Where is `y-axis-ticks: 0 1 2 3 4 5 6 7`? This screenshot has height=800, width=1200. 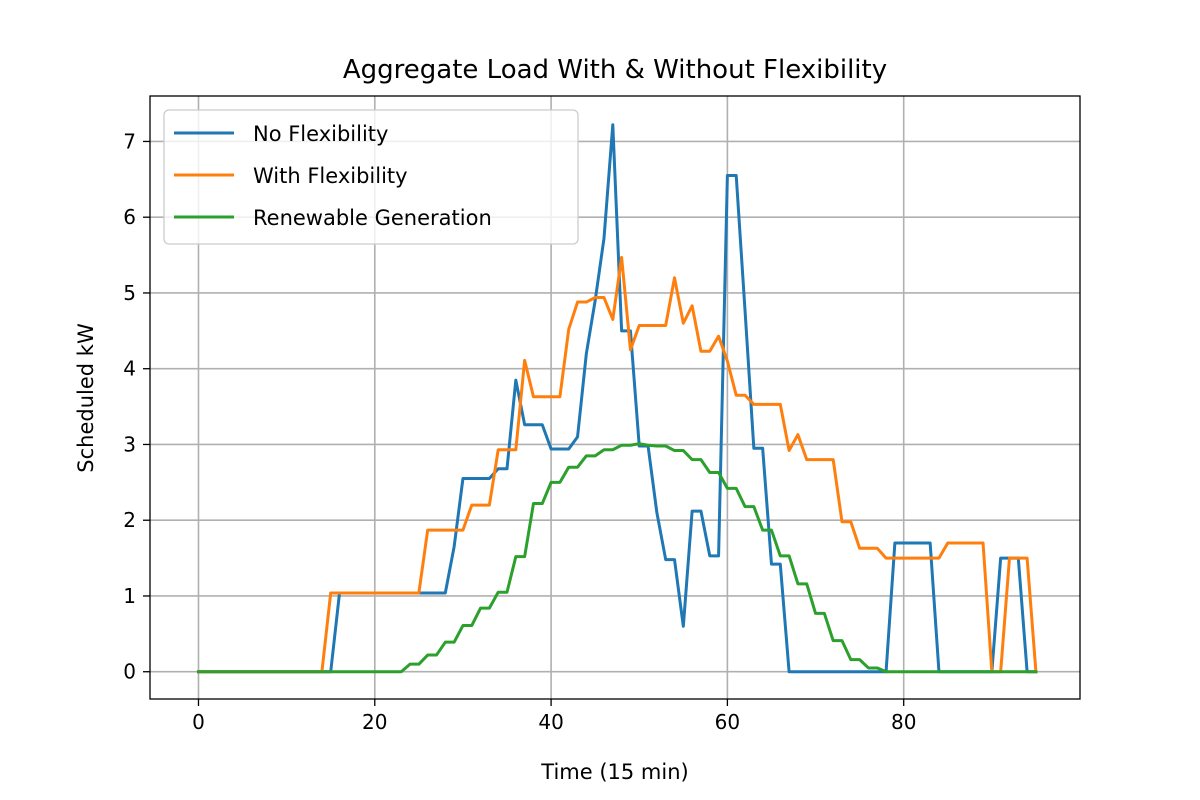 y-axis-ticks: 0 1 2 3 4 5 6 7 is located at coordinates (136, 406).